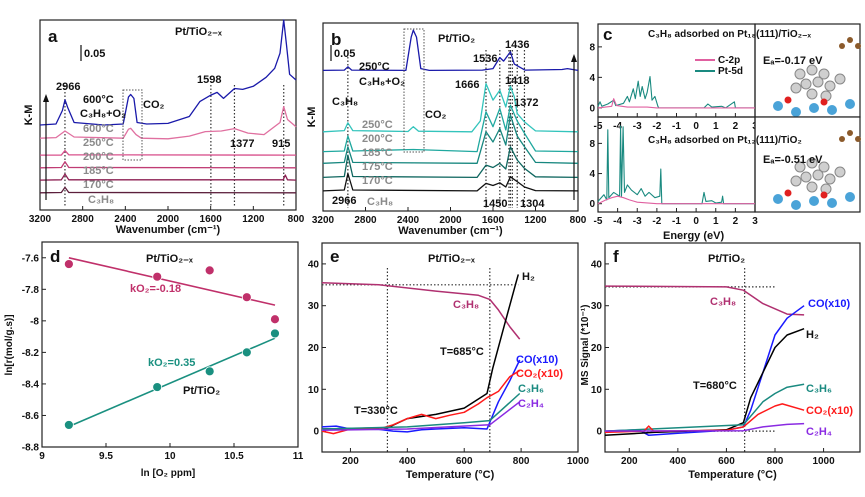  I want to click on annotation-label: 175°C, so click(377, 167).